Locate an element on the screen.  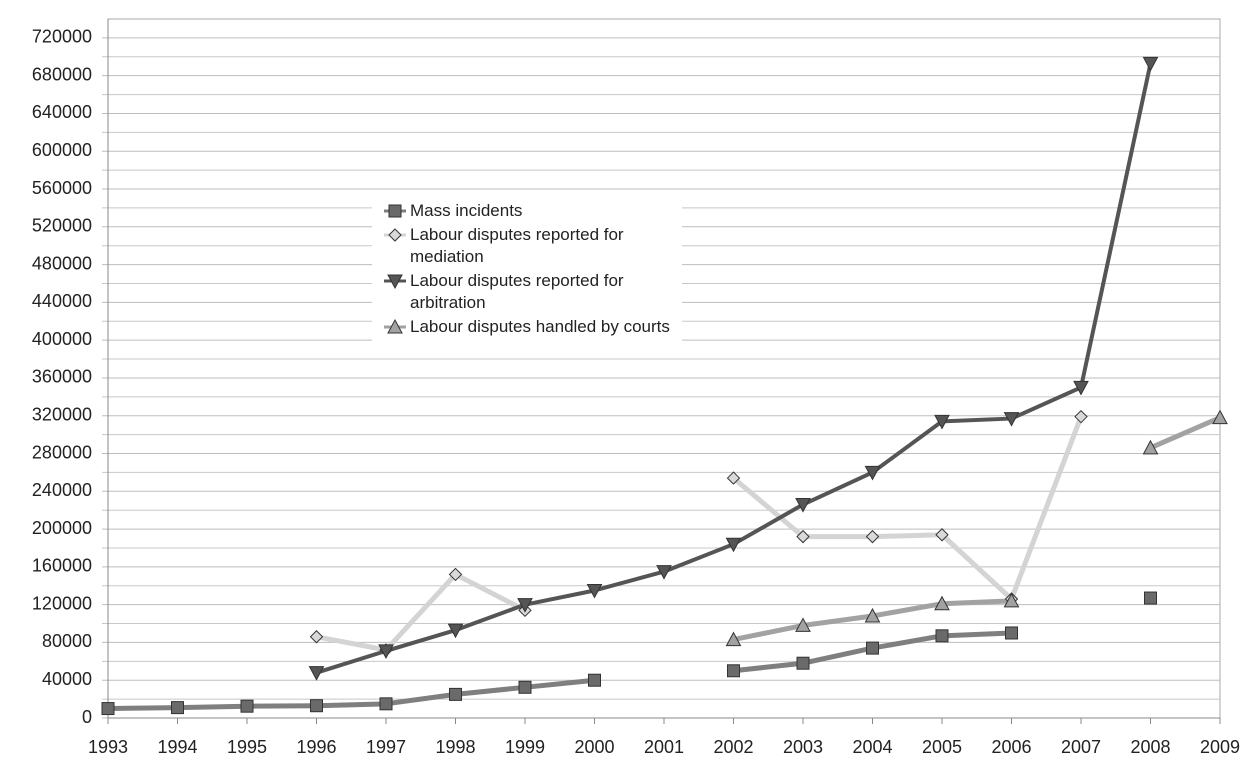
legend-label: Labour disputes reported for mediation is located at coordinates (517, 245).